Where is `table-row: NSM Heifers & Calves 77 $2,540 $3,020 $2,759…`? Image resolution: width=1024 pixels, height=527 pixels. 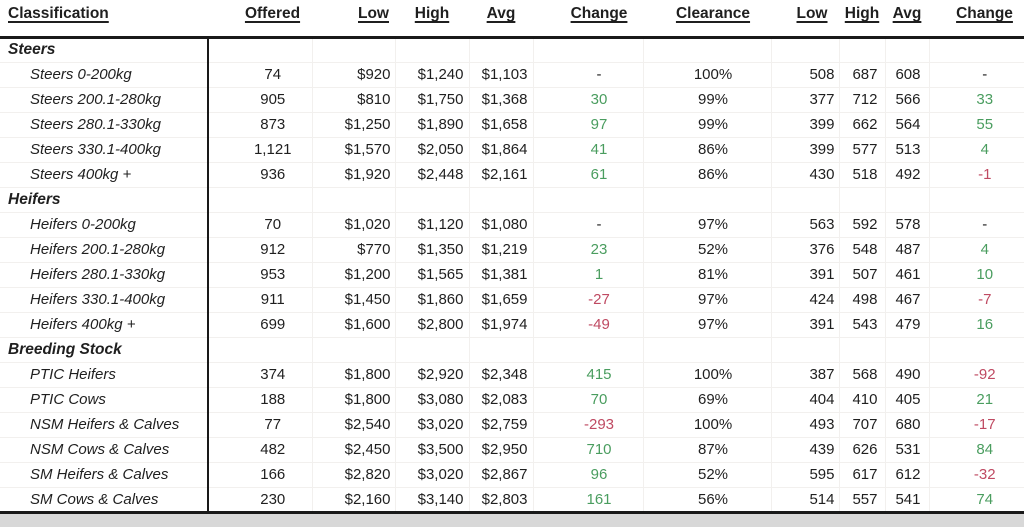
table-row: NSM Heifers & Calves 77 $2,540 $3,020 $2,759… is located at coordinates (512, 425).